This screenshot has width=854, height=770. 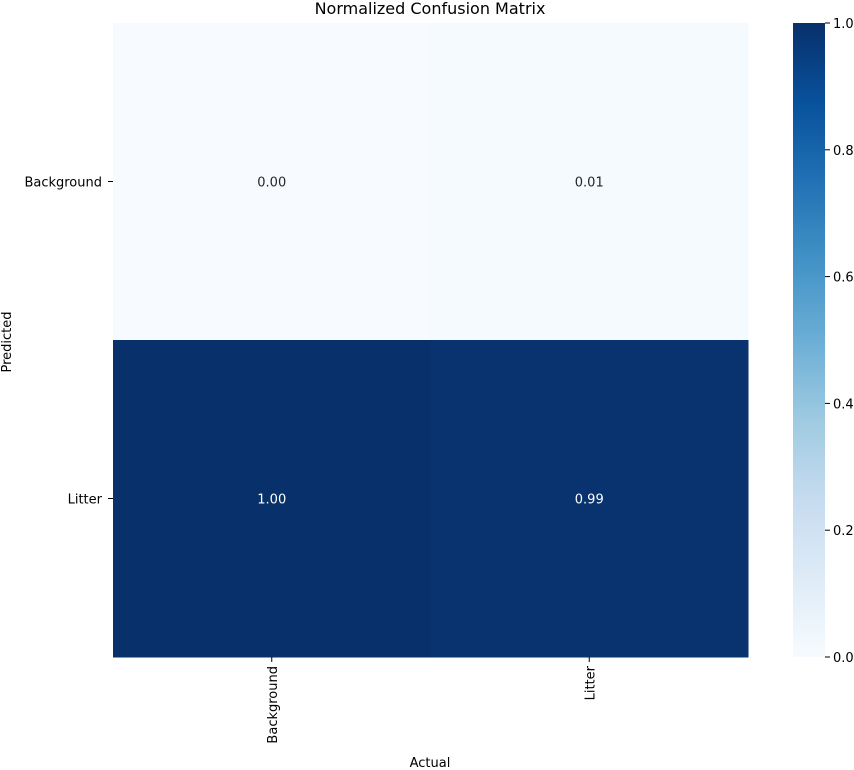 I want to click on y-tick-label: Background, so click(x=63, y=183).